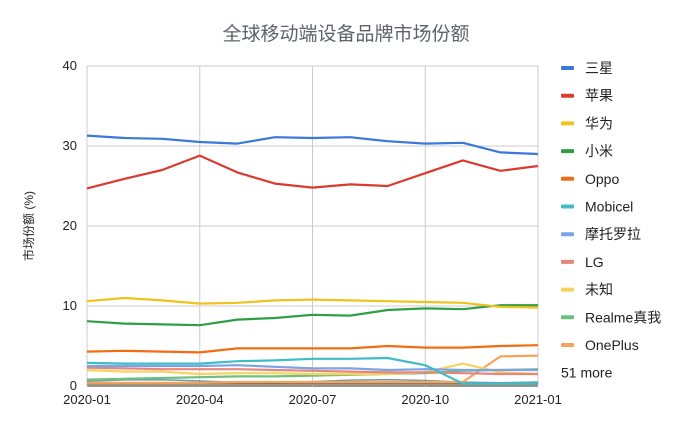 The image size is (693, 429). I want to click on legend-label: LG, so click(594, 262).